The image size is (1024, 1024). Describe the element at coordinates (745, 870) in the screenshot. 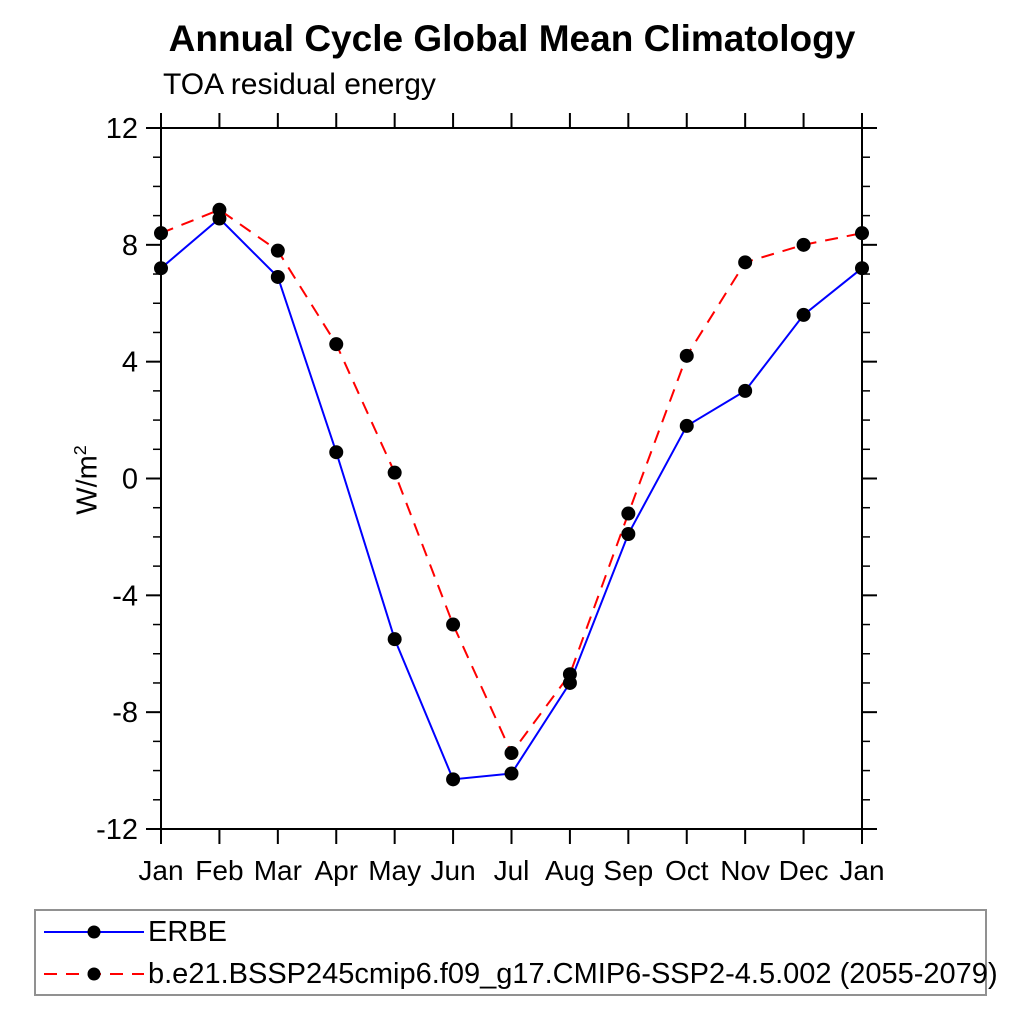

I see `x-axis-label: Nov` at that location.